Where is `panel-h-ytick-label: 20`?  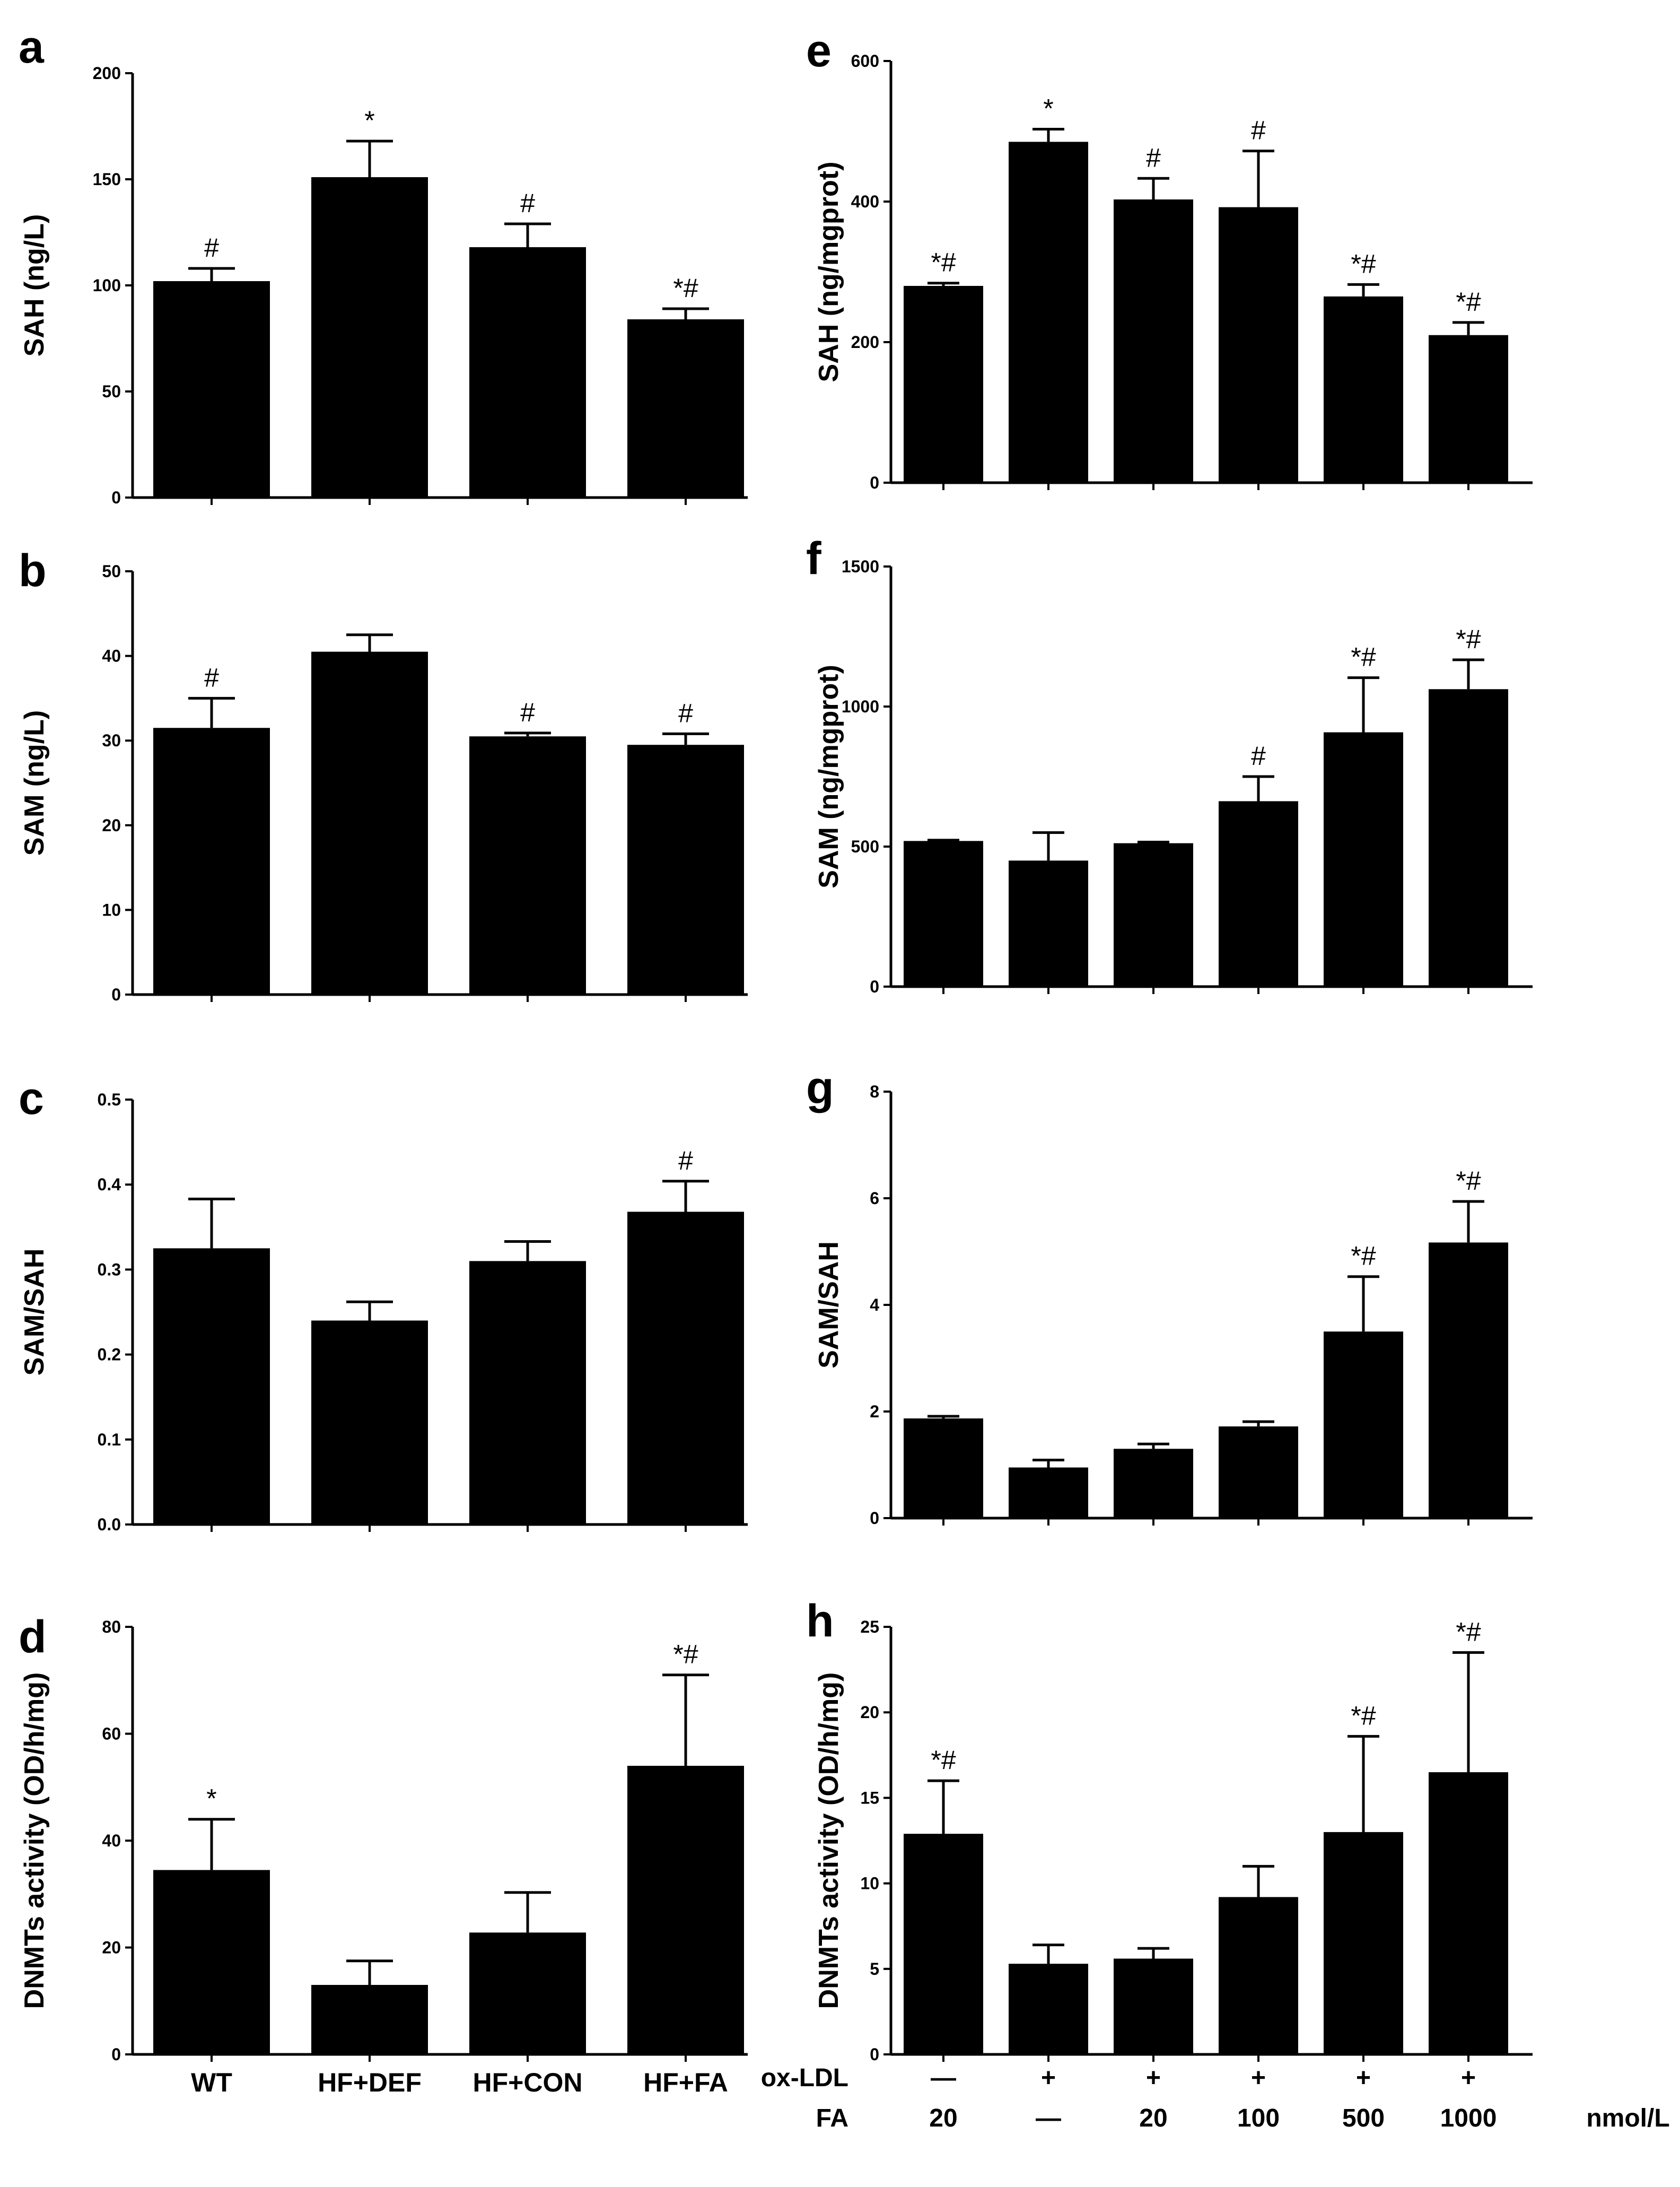 panel-h-ytick-label: 20 is located at coordinates (869, 1712).